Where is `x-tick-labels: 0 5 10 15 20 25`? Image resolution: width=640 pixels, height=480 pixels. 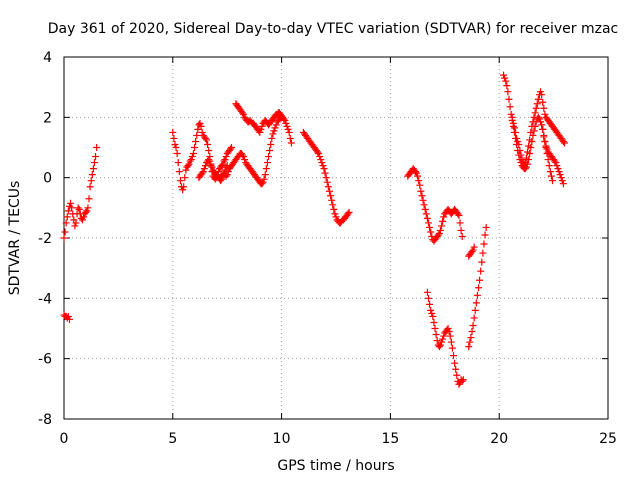 x-tick-labels: 0 5 10 15 20 25 is located at coordinates (338, 439).